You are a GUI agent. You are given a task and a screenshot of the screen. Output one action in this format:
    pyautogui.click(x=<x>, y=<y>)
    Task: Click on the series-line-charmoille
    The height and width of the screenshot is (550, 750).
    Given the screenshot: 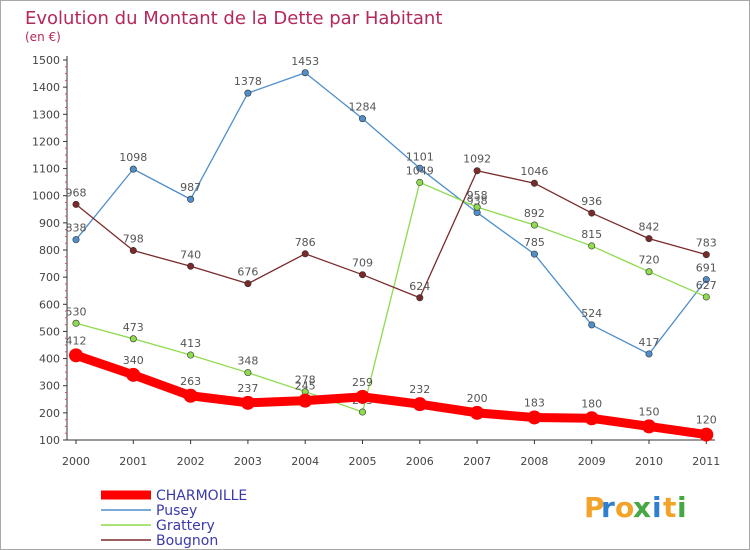 What is the action you would take?
    pyautogui.click(x=391, y=395)
    